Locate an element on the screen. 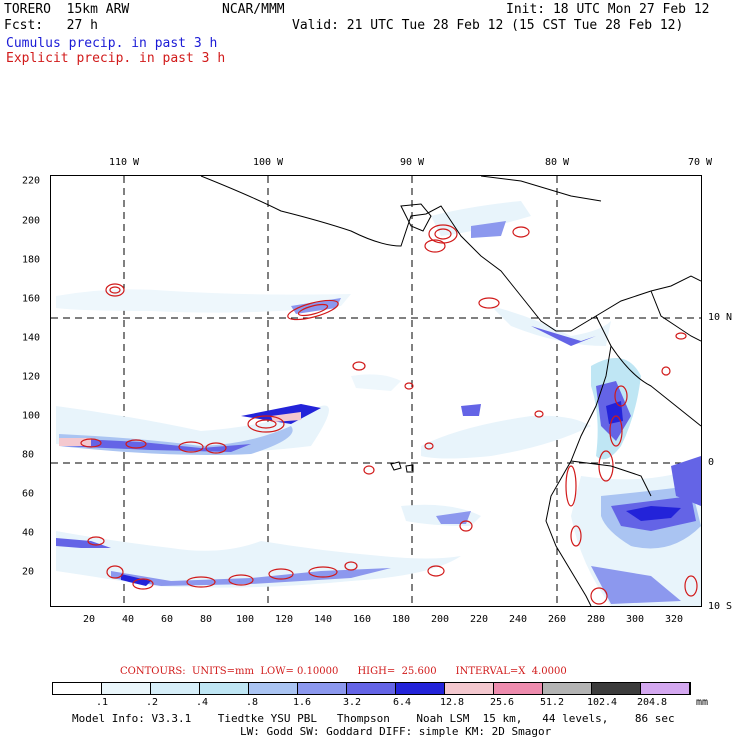 Image resolution: width=740 pixels, height=740 pixels. colorbar-label: .1 is located at coordinates (102, 702).